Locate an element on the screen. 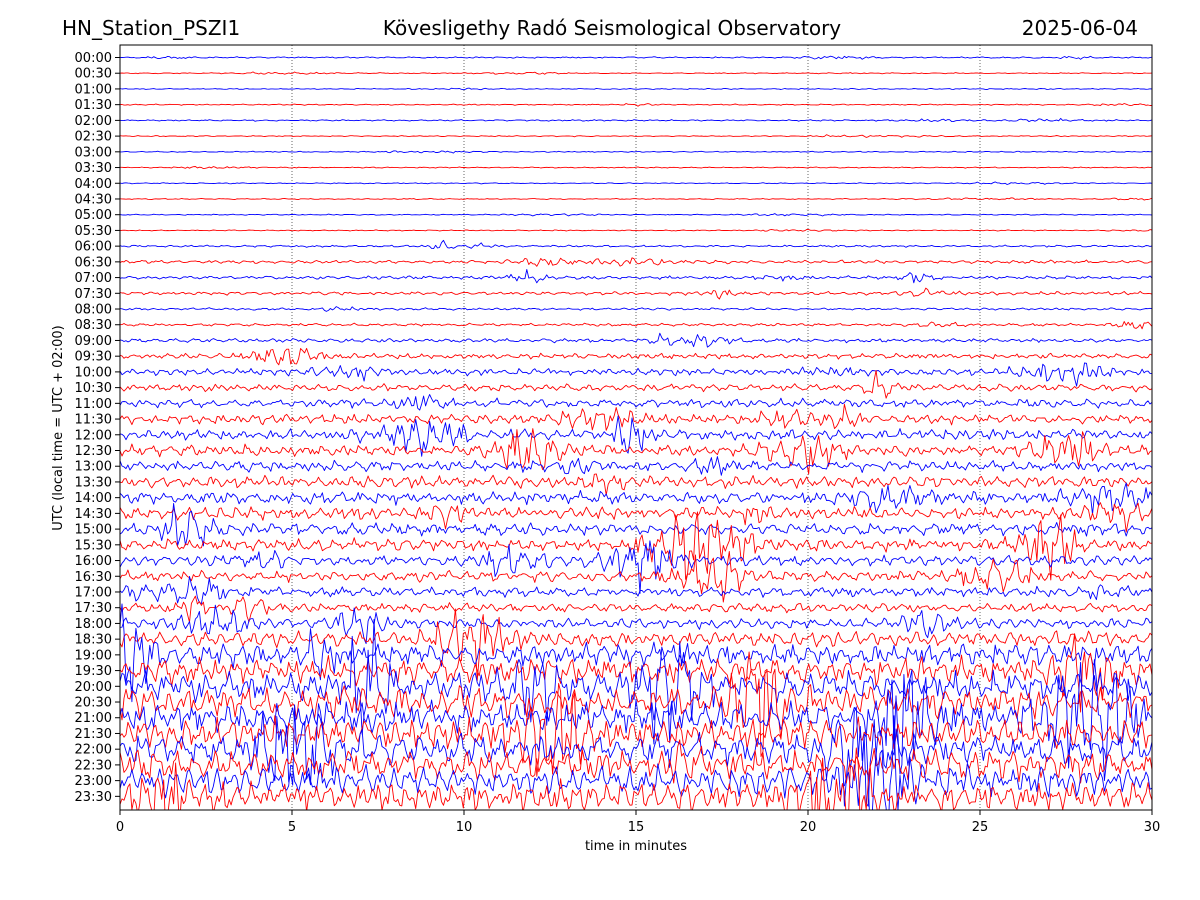  y-tick-label: 02:00 is located at coordinates (93, 121).